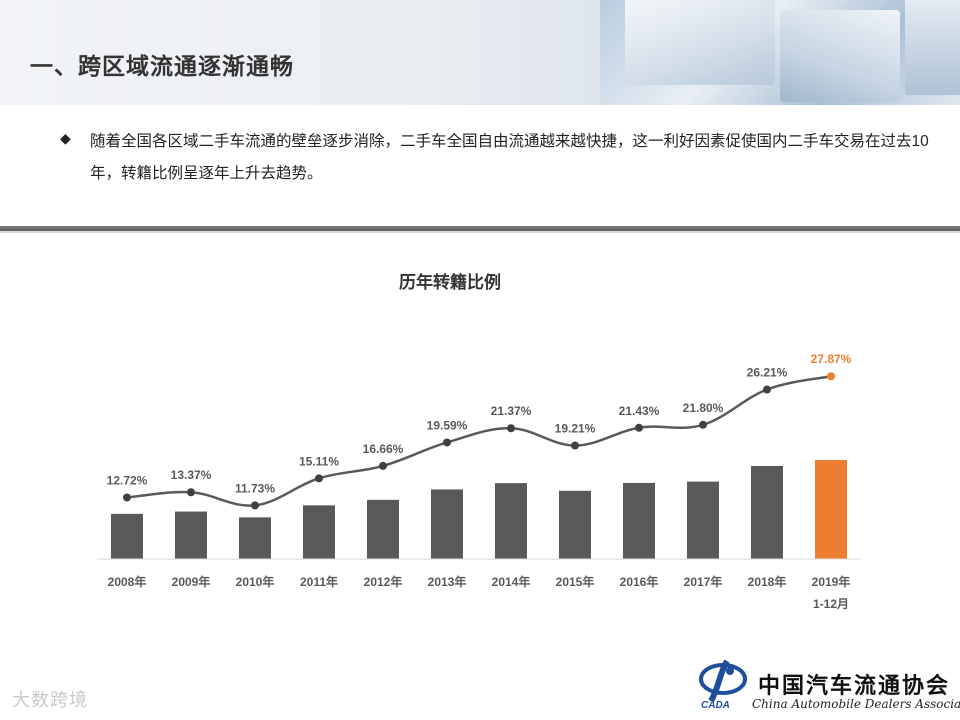 The image size is (960, 720). Describe the element at coordinates (50, 700) in the screenshot. I see `watermark-text: 大数跨境` at that location.